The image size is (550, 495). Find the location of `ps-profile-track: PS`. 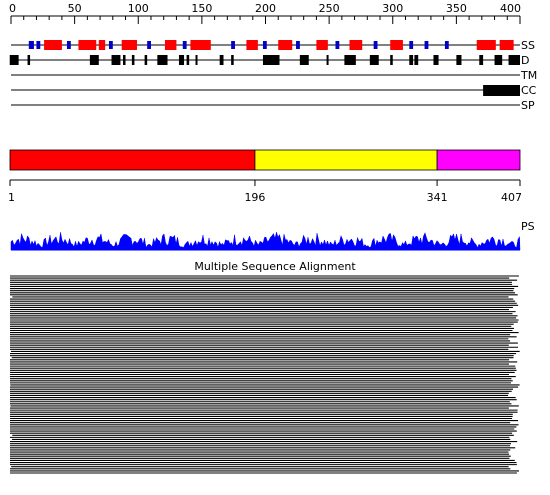

ps-profile-track: PS is located at coordinates (272, 235).